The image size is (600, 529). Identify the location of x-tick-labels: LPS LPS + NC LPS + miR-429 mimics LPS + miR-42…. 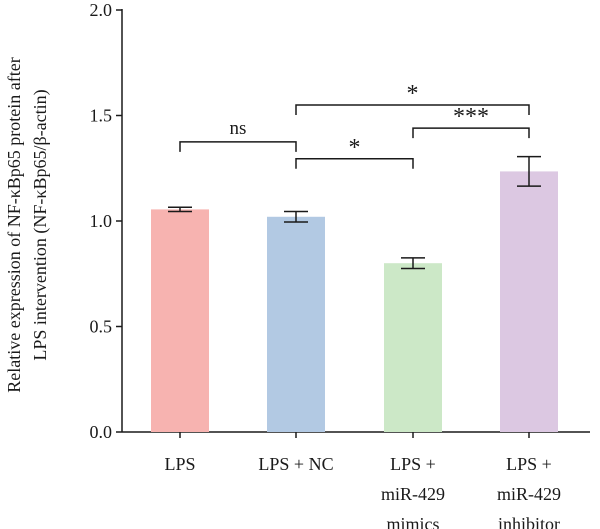
(362, 480).